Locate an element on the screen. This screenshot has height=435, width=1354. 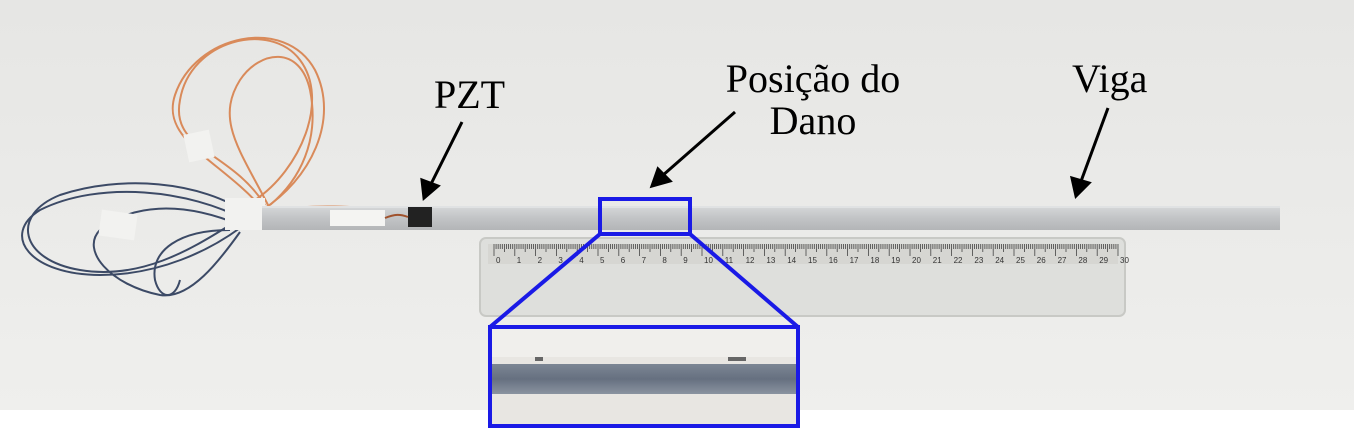
sensor-tape is located at coordinates (357, 218).